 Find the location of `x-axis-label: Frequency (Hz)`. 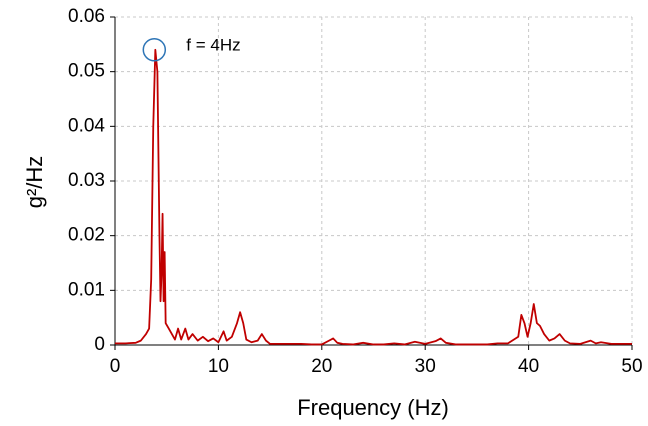

x-axis-label: Frequency (Hz) is located at coordinates (373, 407).